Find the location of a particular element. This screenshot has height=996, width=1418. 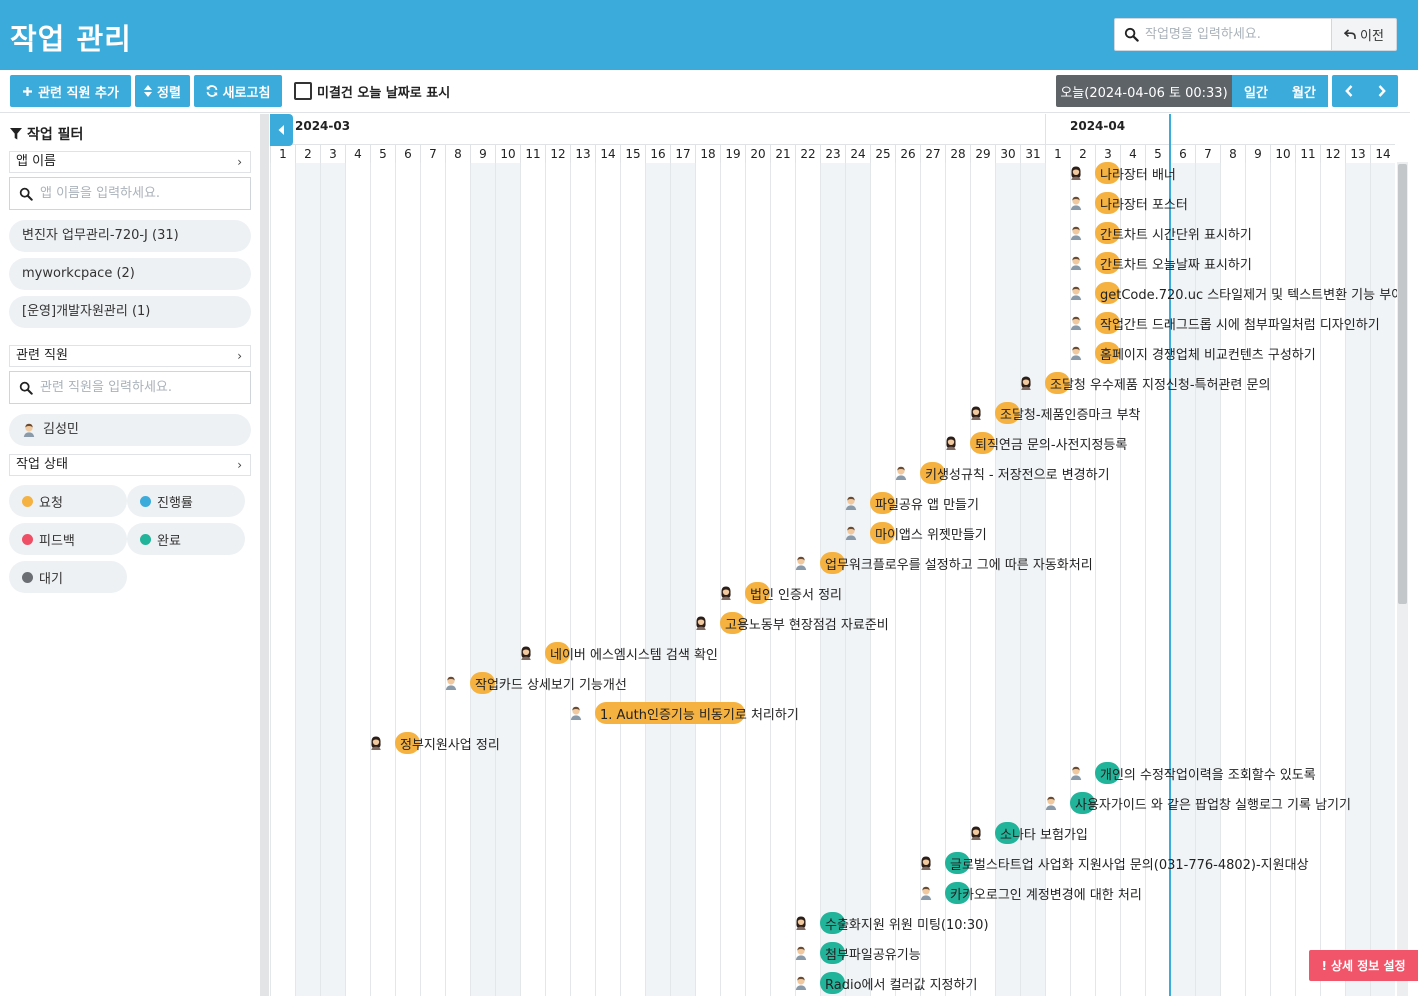

status-filter-header: 작업 상태 › is located at coordinates (130, 465).